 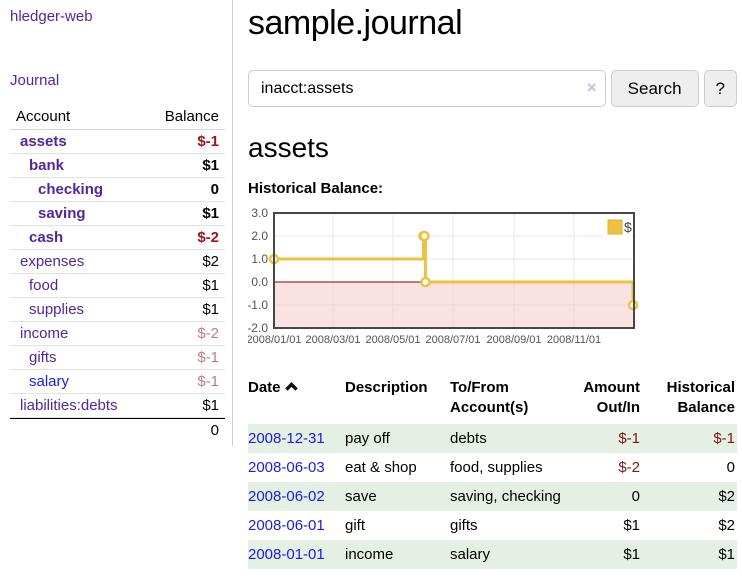 What do you see at coordinates (117, 286) in the screenshot?
I see `account-row: food $1` at bounding box center [117, 286].